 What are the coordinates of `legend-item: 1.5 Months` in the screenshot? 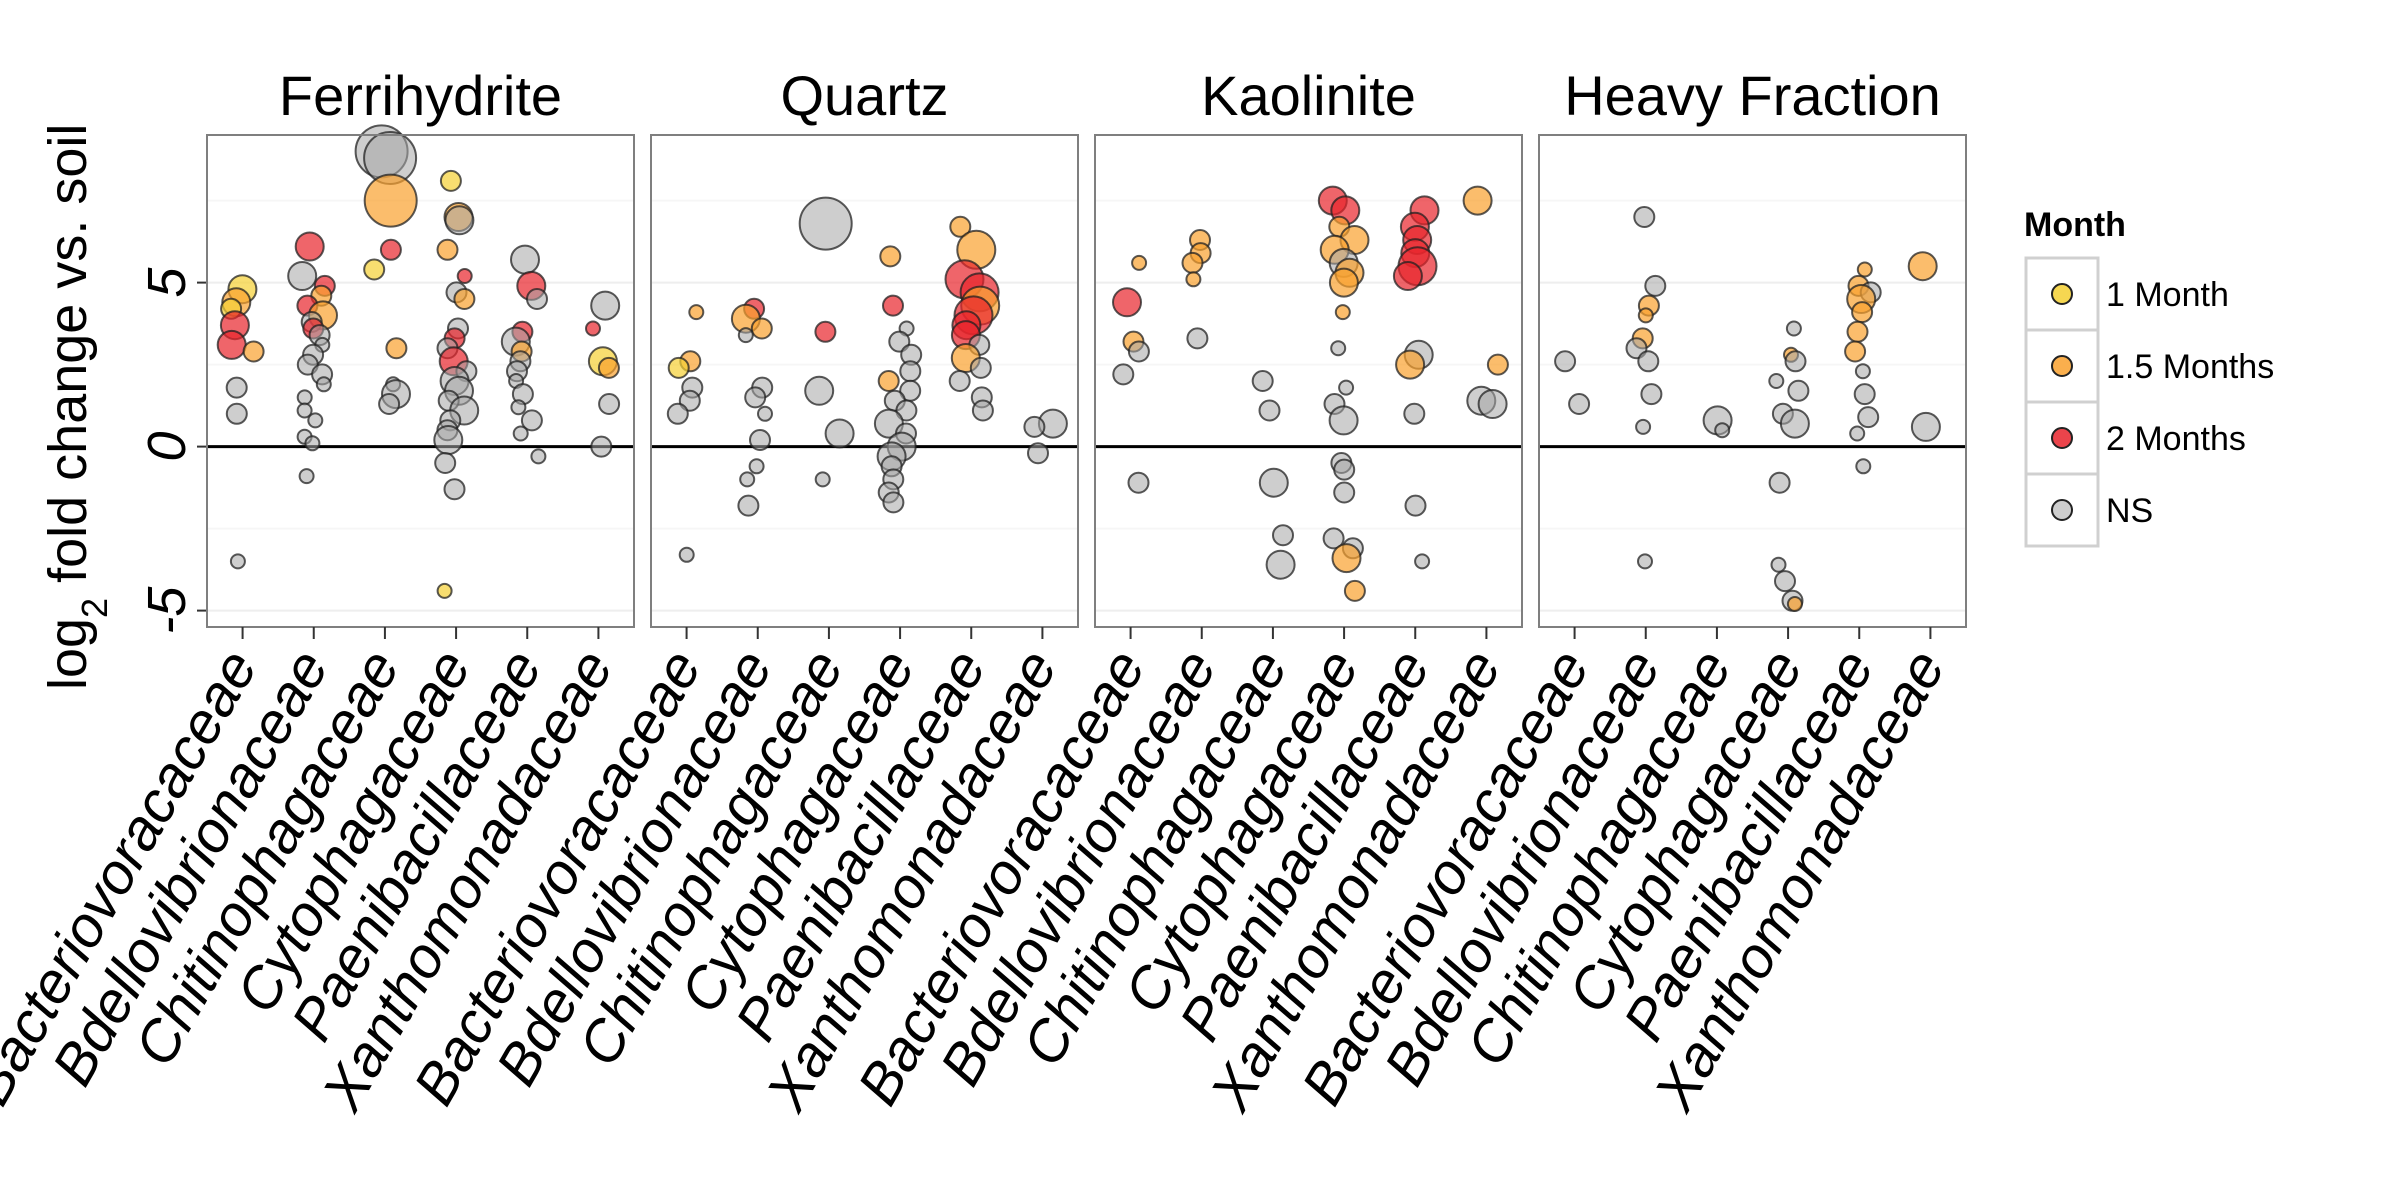 It's located at (2149, 366).